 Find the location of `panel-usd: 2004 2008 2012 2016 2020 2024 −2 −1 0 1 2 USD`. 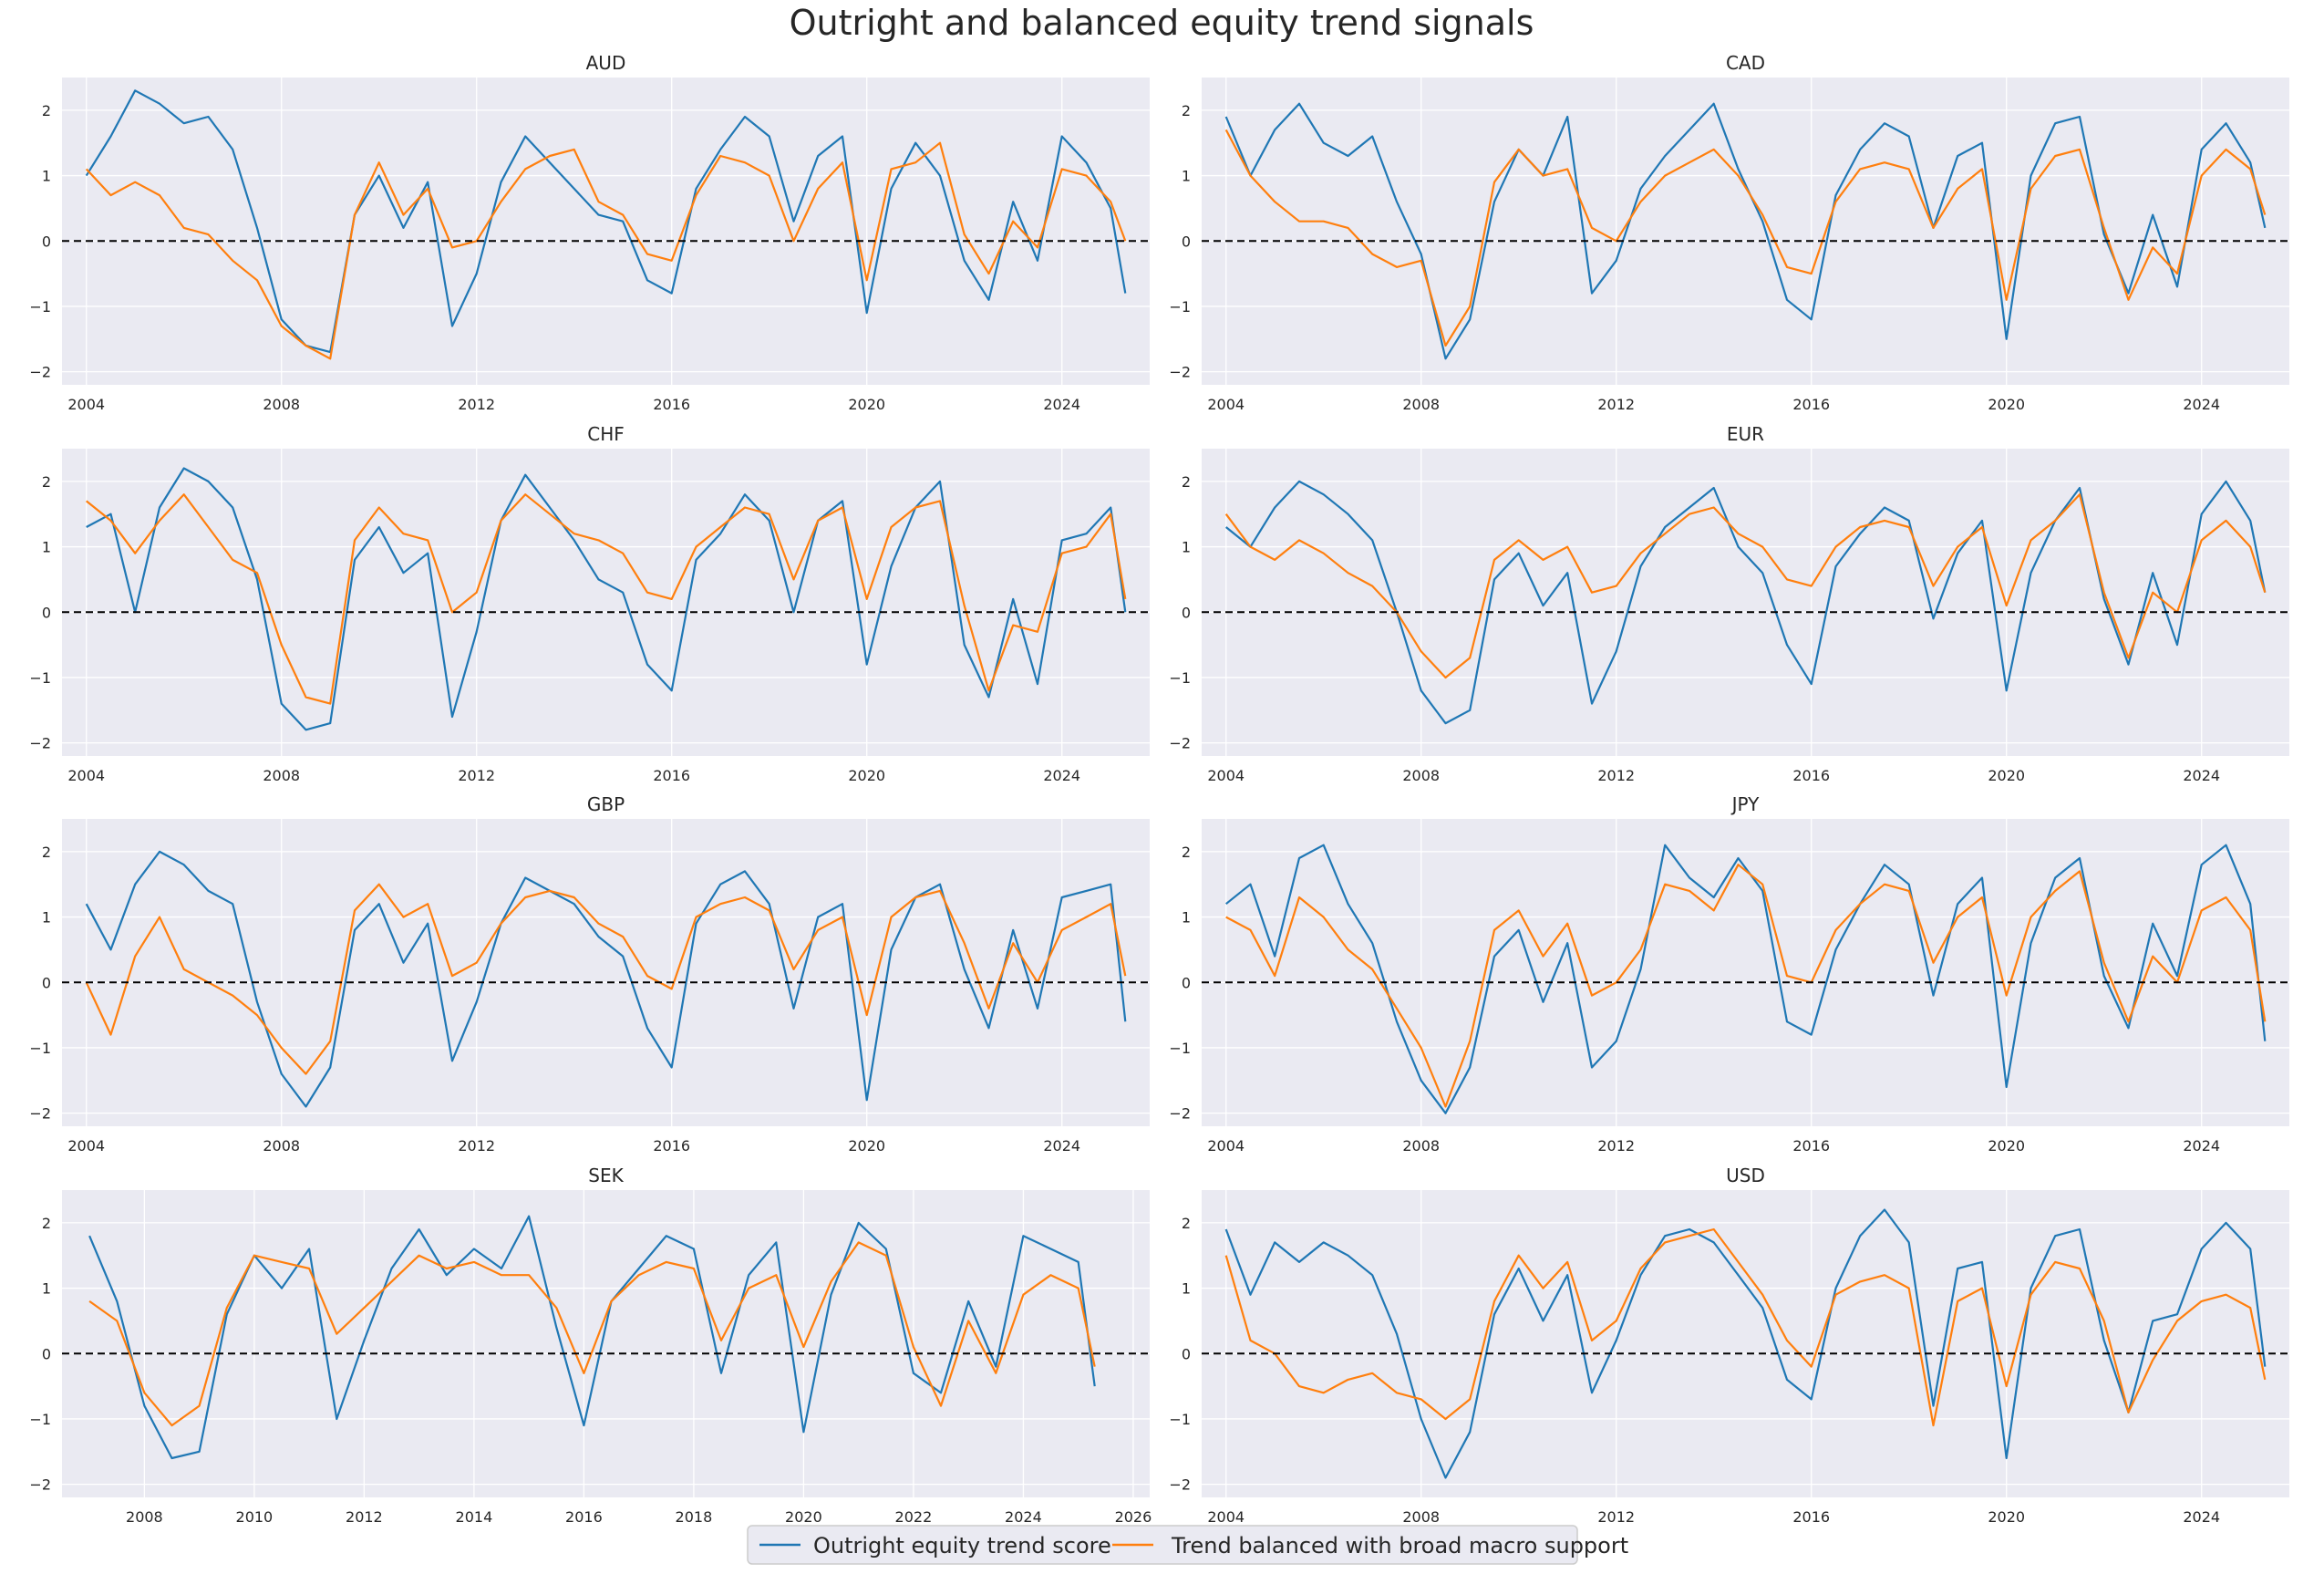

panel-usd: 2004 2008 2012 2016 2020 2024 −2 −1 0 1 2 USD is located at coordinates (1729, 1345).